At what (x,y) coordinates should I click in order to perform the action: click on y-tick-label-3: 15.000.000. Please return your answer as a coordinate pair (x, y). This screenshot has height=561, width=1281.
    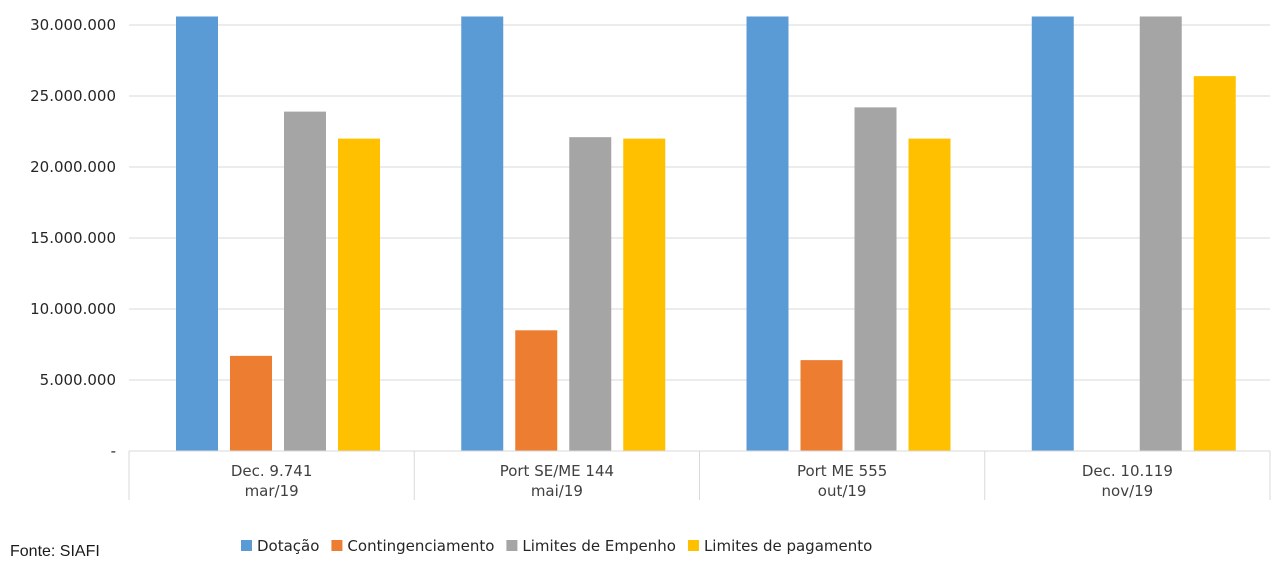
    Looking at the image, I should click on (73, 238).